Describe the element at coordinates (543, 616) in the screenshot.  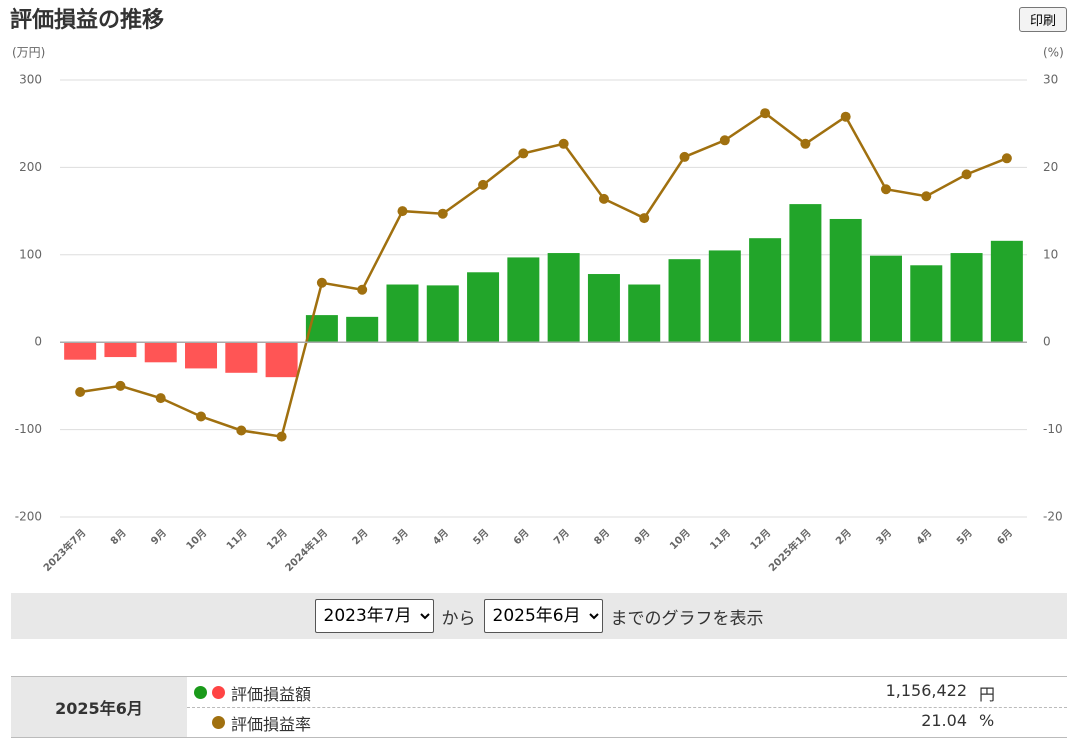
I see `to-select: 2025年6月` at that location.